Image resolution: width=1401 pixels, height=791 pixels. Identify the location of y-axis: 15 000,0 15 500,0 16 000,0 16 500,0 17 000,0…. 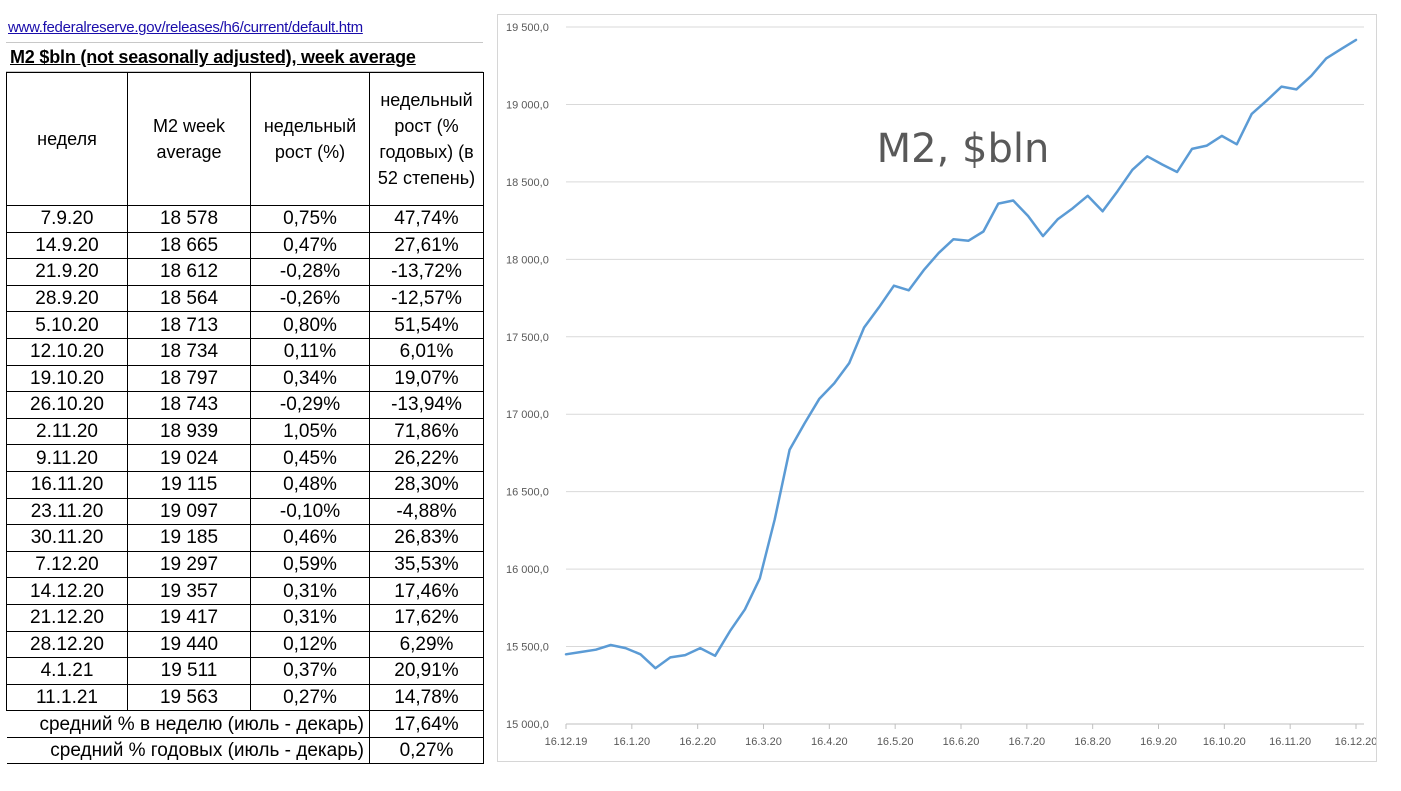
(527, 376).